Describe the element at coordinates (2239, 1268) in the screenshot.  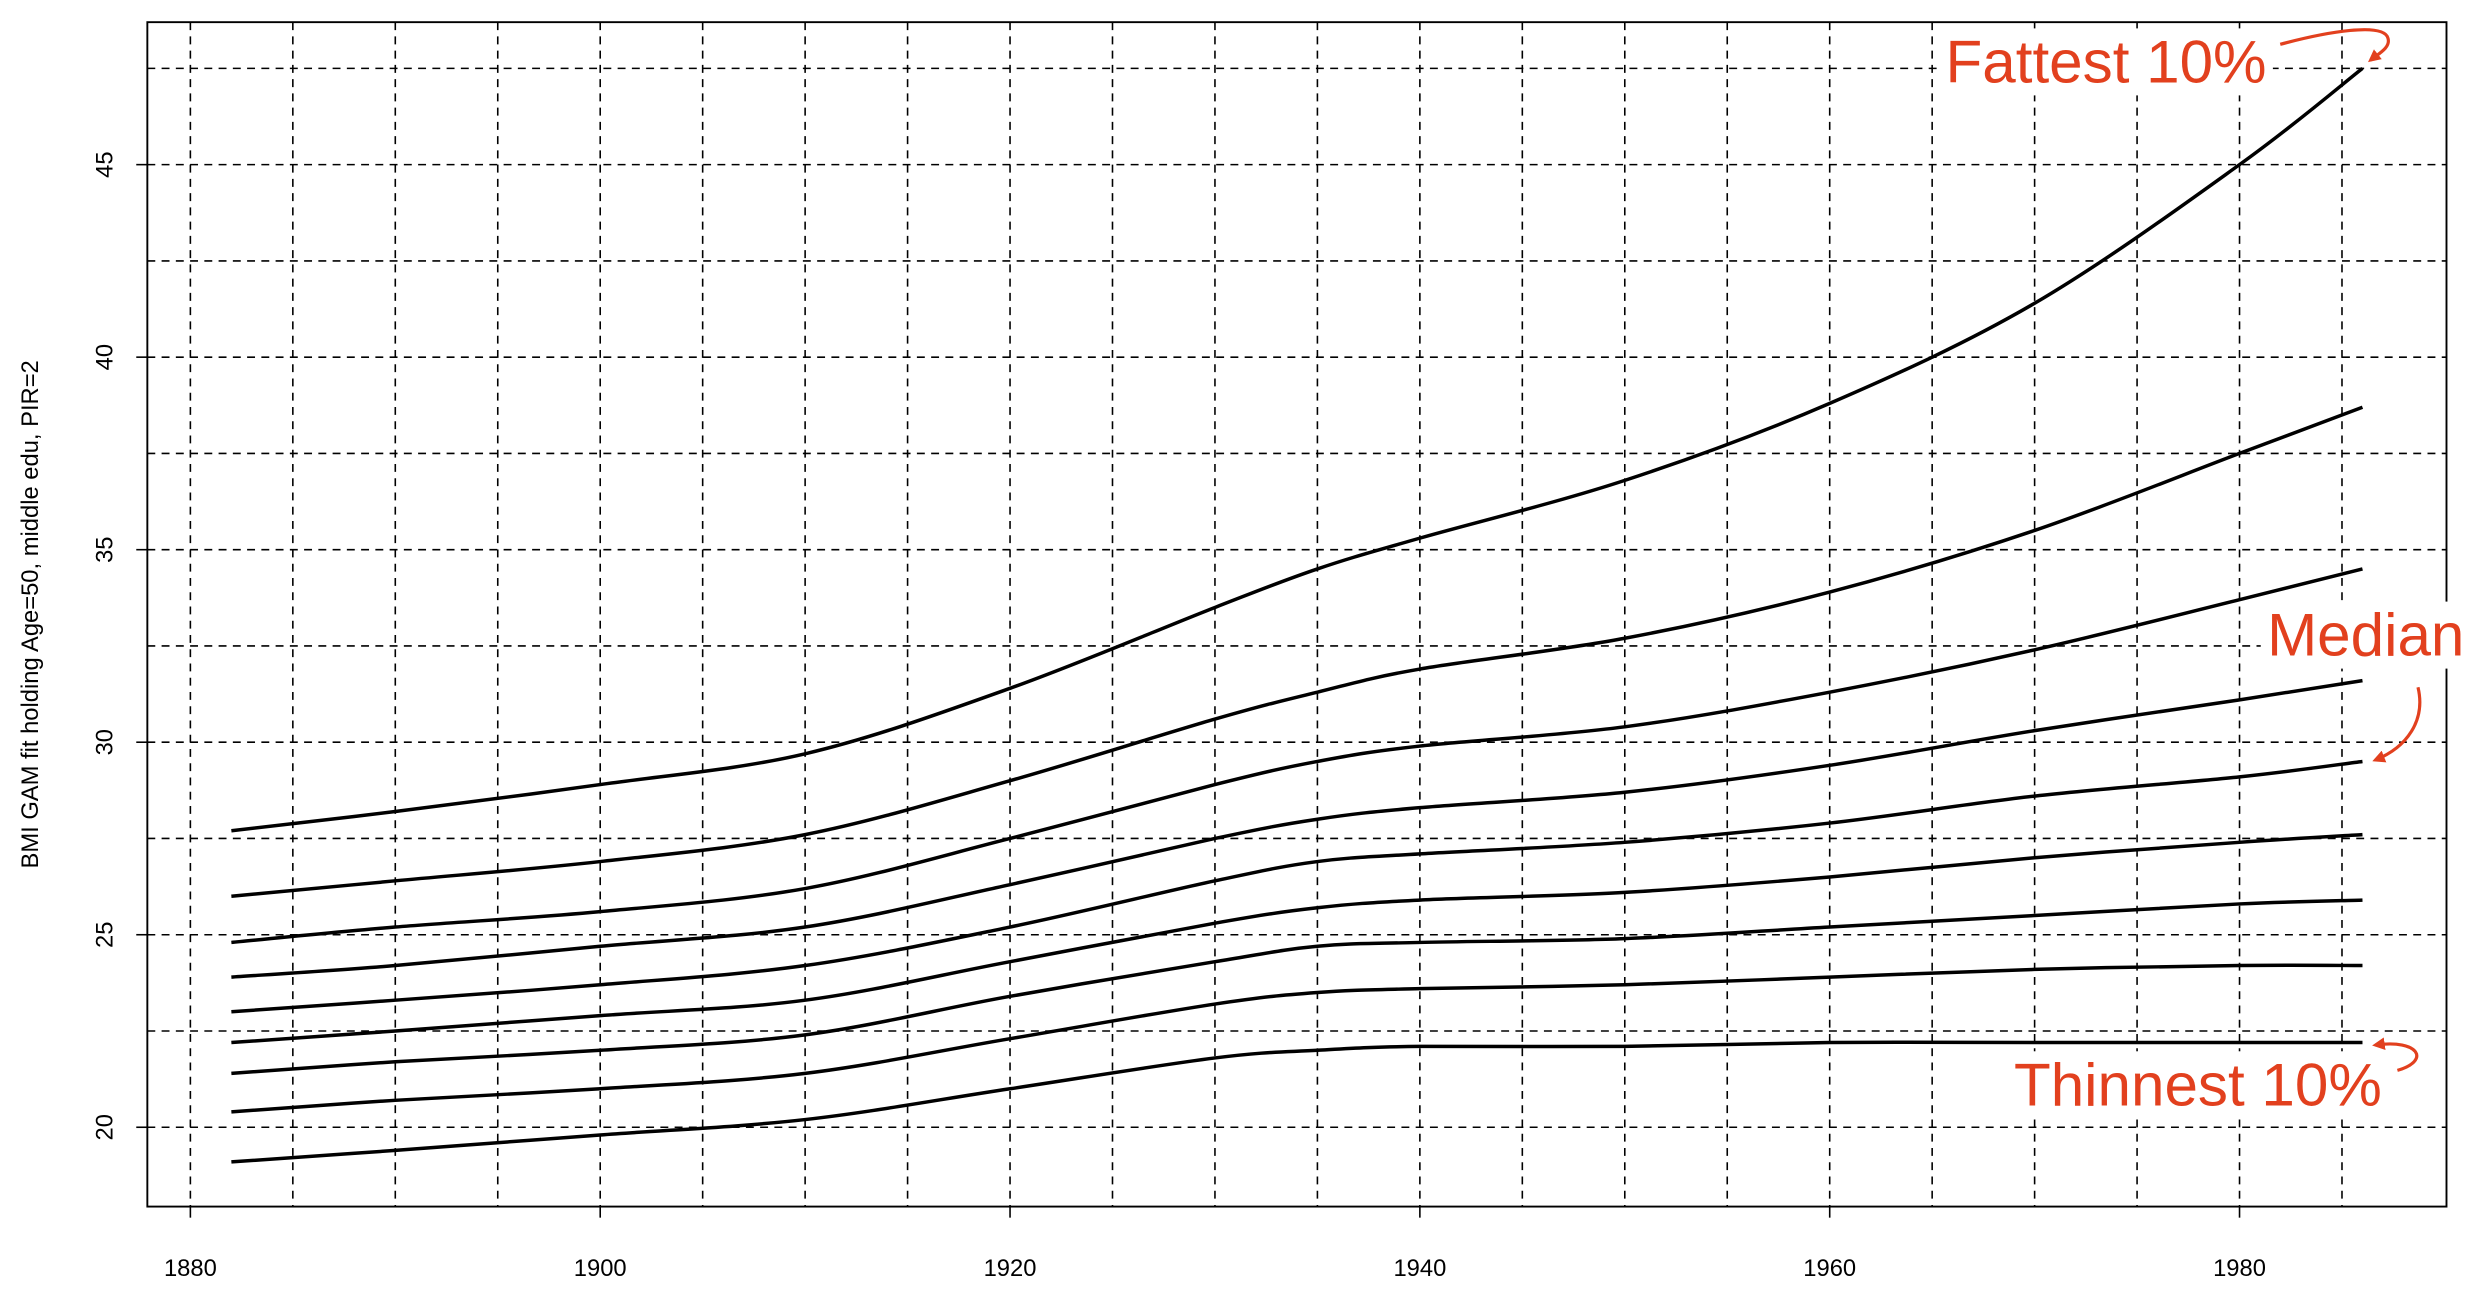
I see `x-tick-label: 1980` at that location.